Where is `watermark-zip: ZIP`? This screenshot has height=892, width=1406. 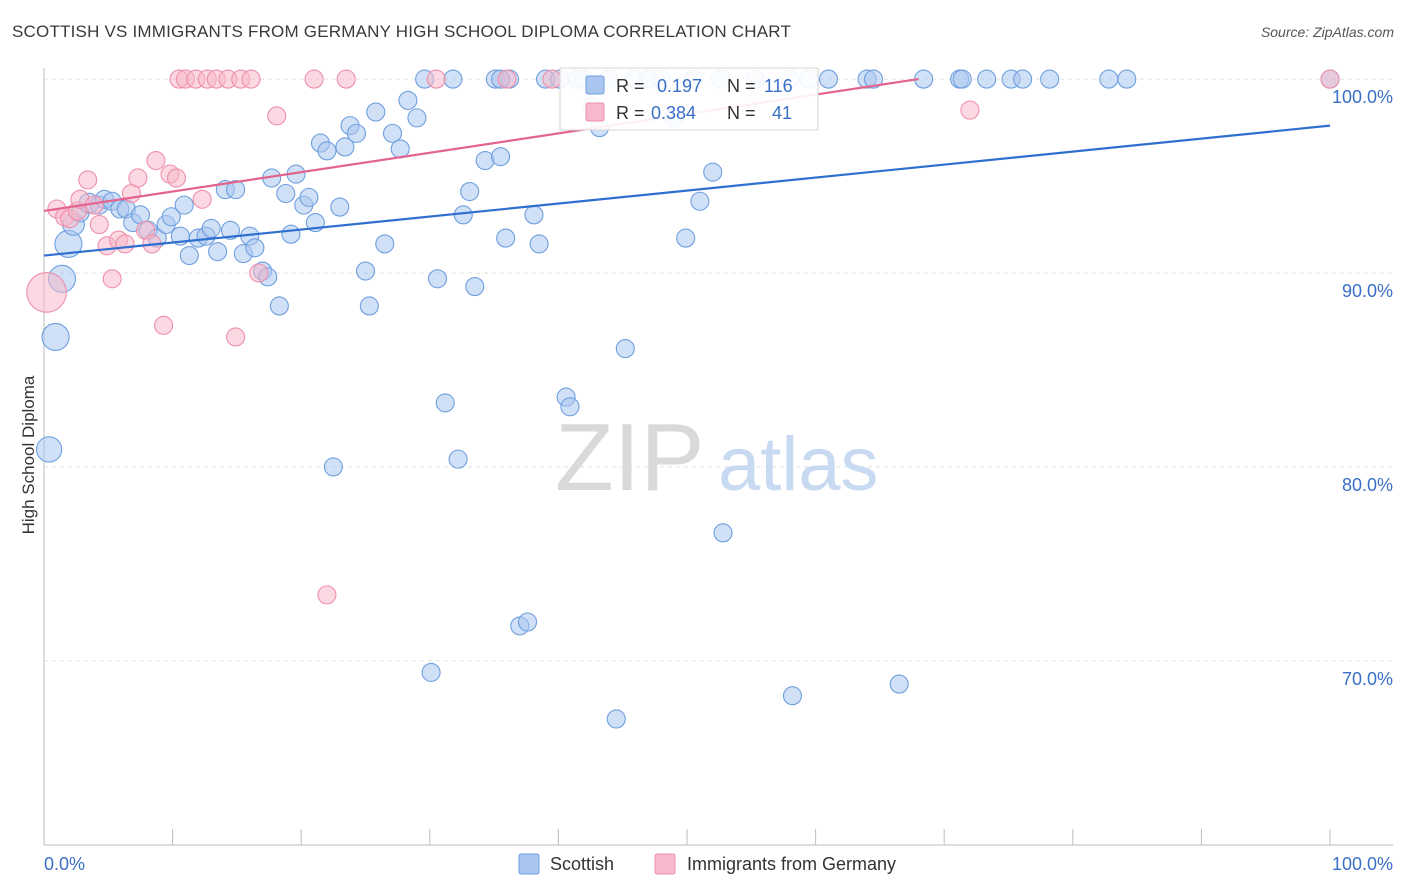
watermark-zip: ZIP is located at coordinates (629, 457).